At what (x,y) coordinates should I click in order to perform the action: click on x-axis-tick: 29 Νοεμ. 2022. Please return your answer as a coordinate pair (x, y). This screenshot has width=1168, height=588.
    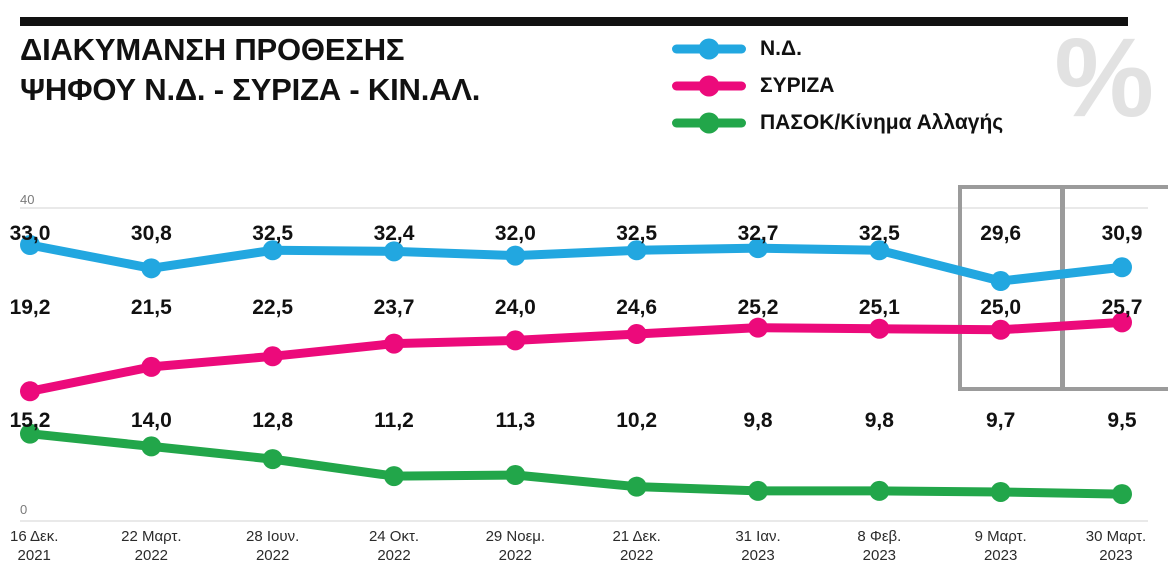
    Looking at the image, I should click on (516, 547).